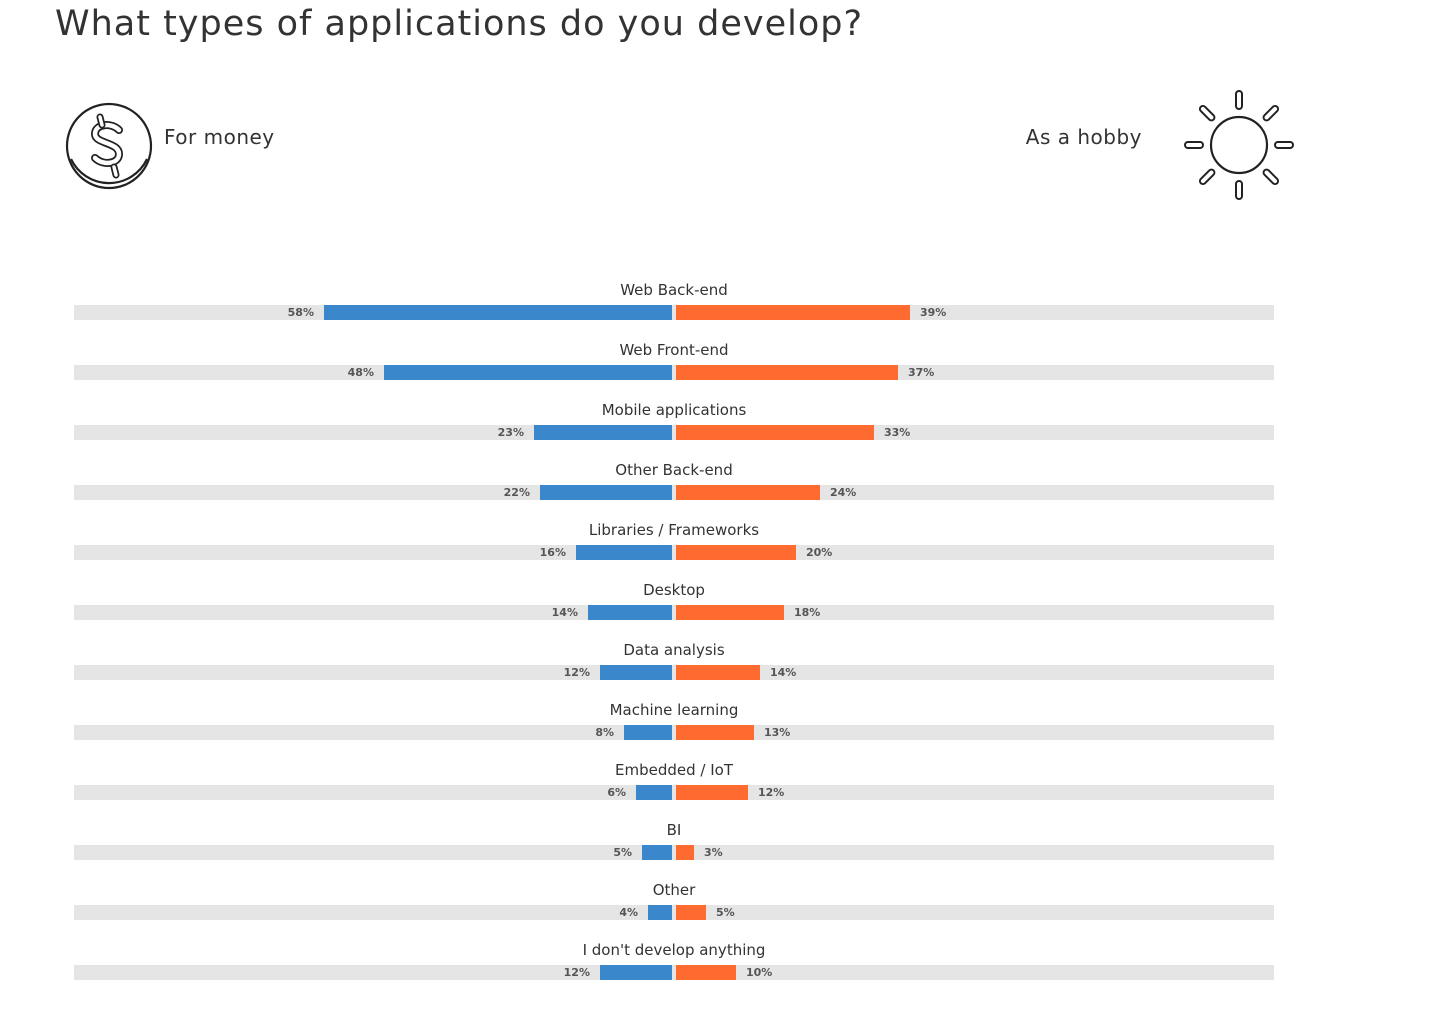  Describe the element at coordinates (674, 650) in the screenshot. I see `category-label: Data analysis` at that location.